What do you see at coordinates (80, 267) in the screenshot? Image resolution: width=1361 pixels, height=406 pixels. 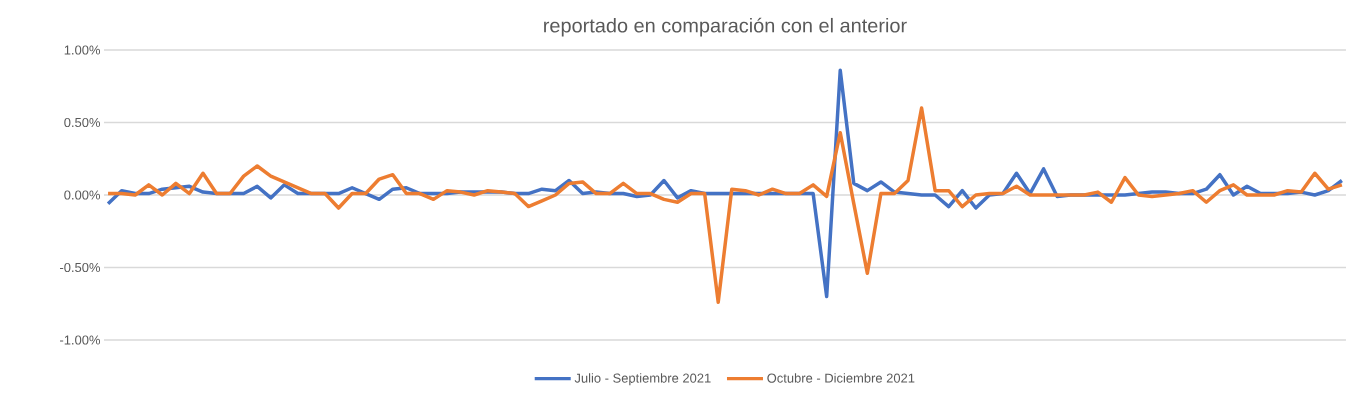 I see `y-tick-label: -0.50%` at bounding box center [80, 267].